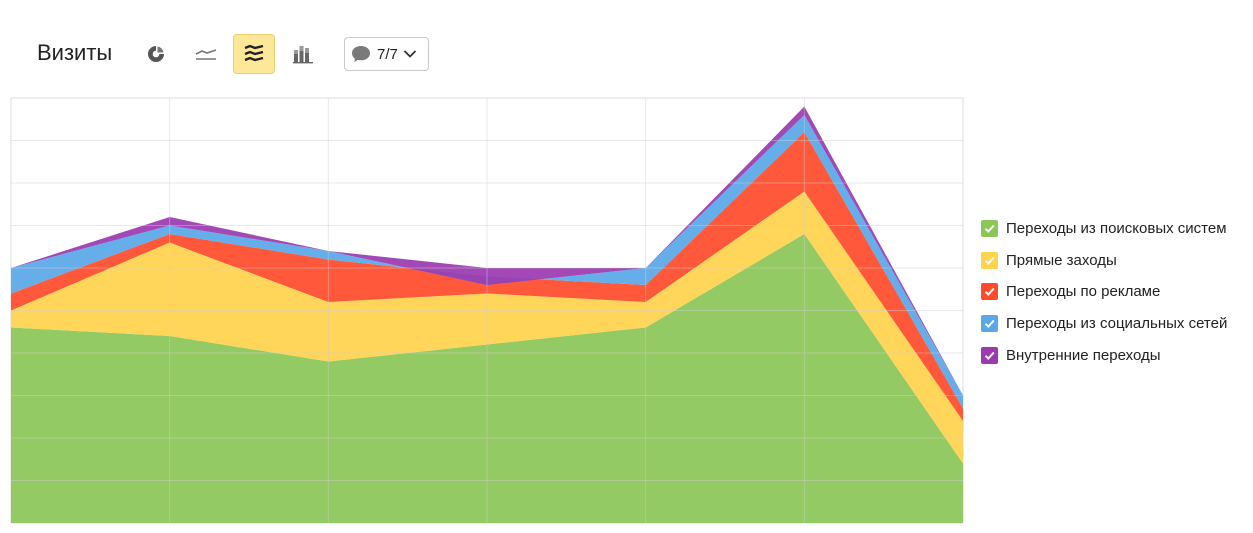  I want to click on legend-label: Переходы по рекламе, so click(1083, 292).